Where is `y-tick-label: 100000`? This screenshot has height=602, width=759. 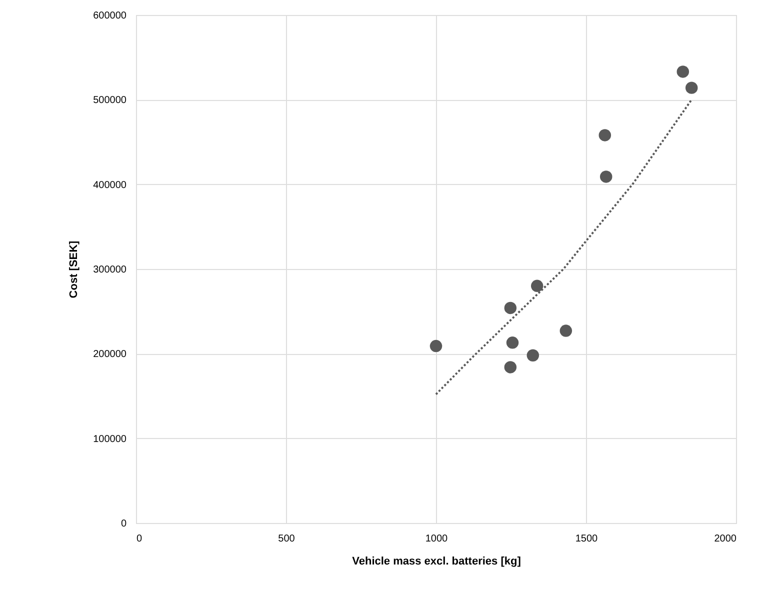
y-tick-label: 100000 is located at coordinates (110, 439).